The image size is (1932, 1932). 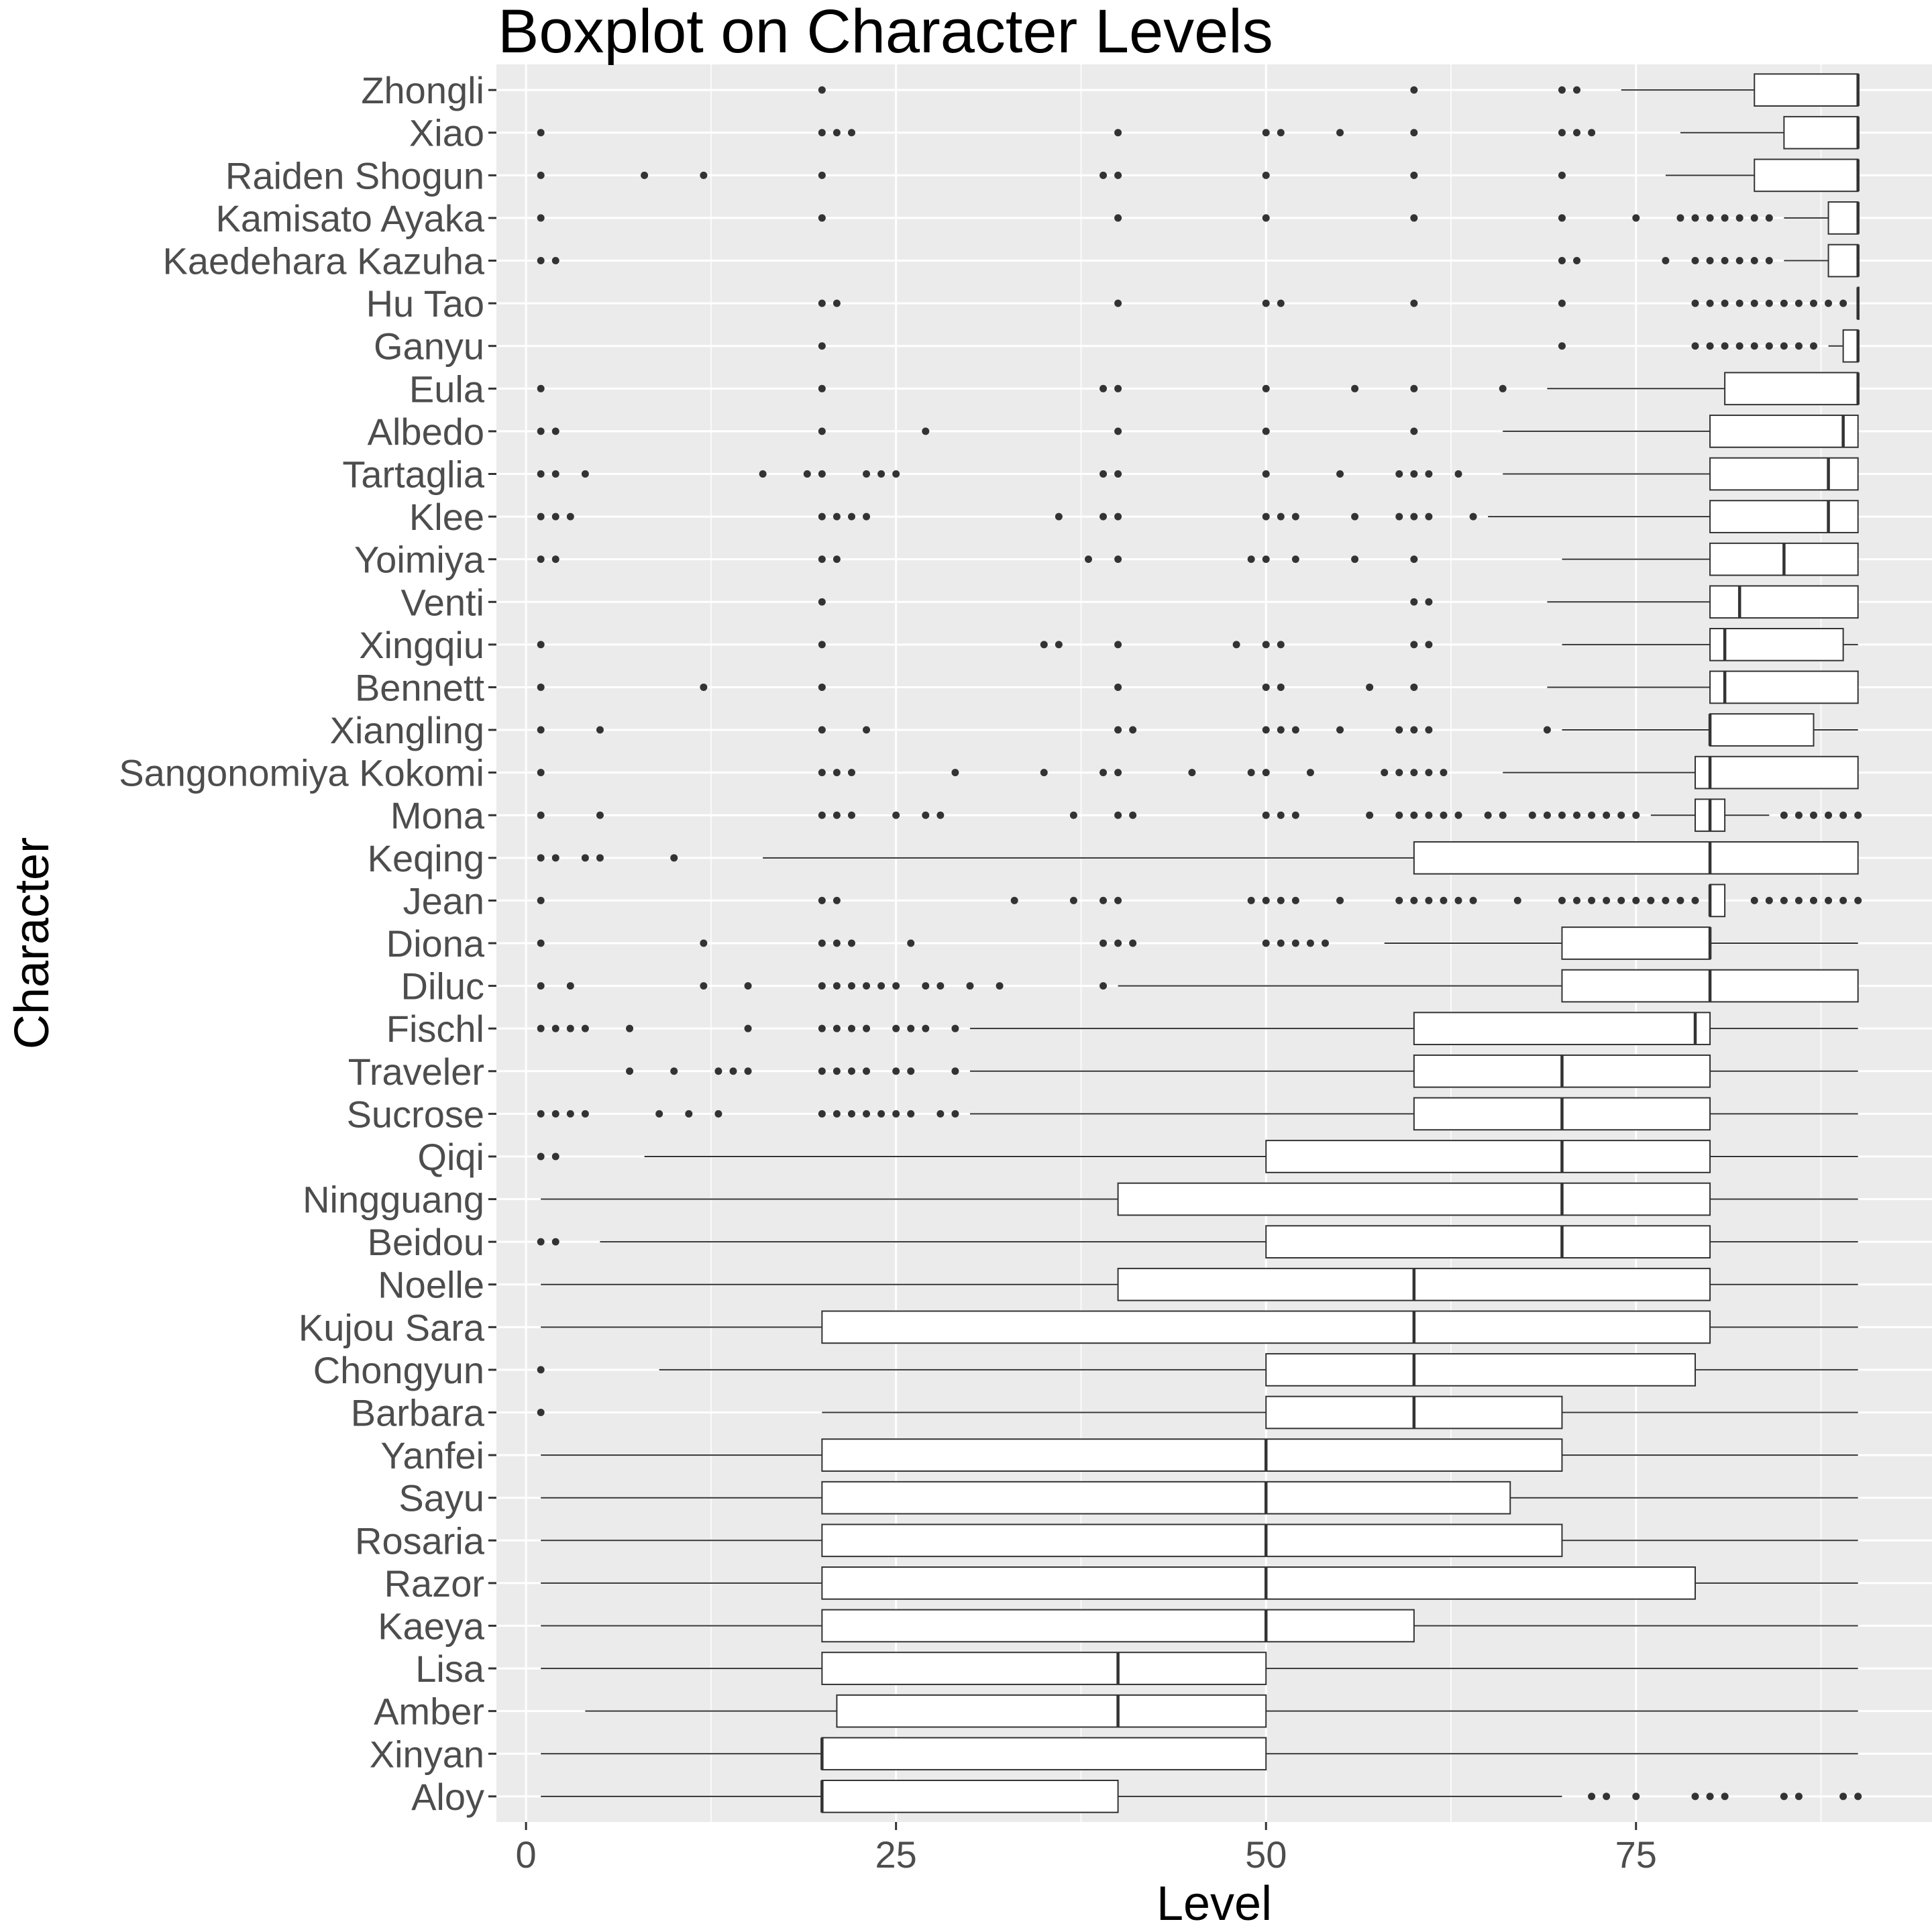 I want to click on y-tick-label: Razor, so click(x=434, y=1583).